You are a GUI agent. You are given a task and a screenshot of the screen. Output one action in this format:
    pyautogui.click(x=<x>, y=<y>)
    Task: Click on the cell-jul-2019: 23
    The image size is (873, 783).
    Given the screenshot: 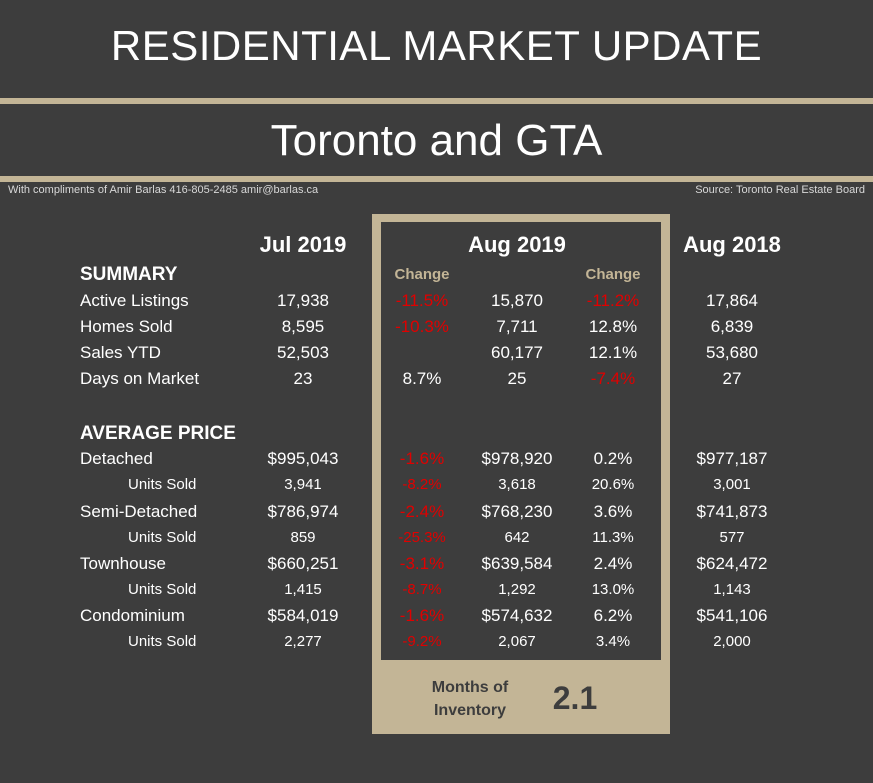 What is the action you would take?
    pyautogui.click(x=303, y=378)
    